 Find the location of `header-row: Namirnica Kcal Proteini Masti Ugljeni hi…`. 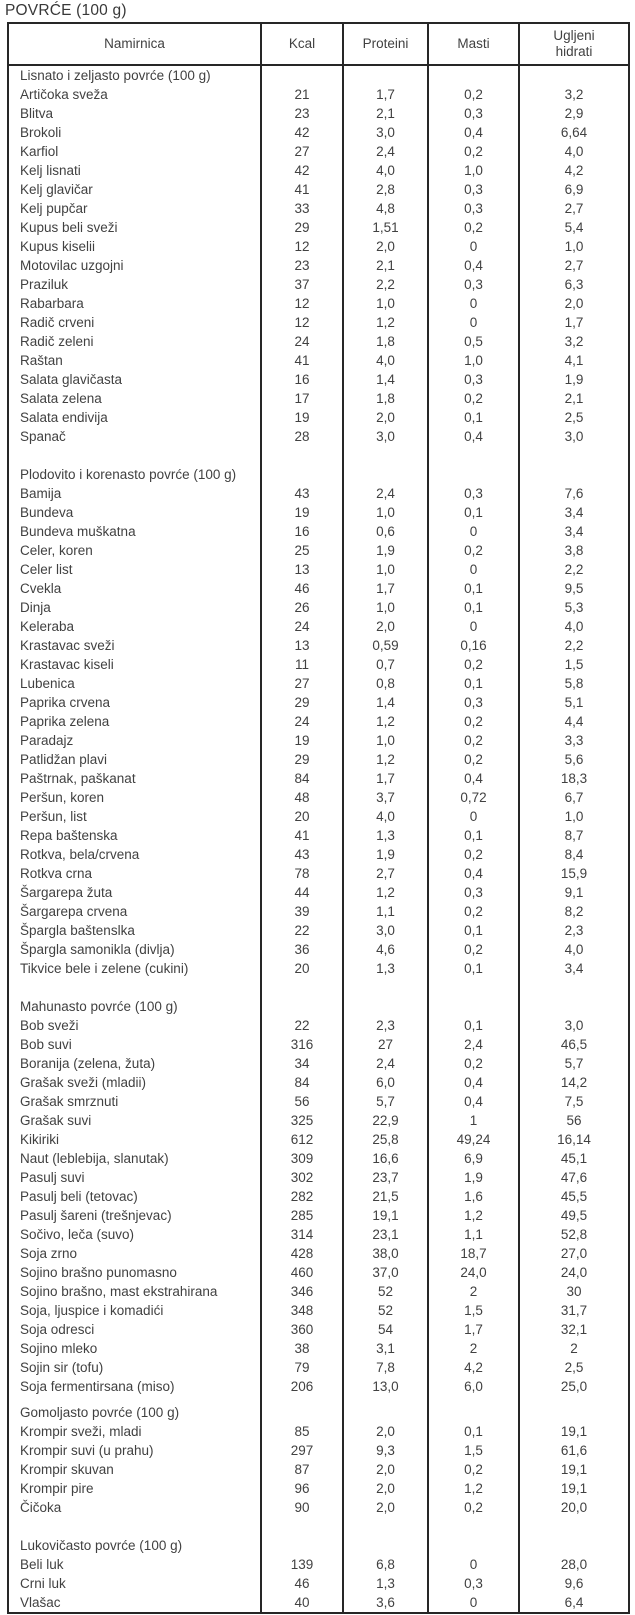

header-row: Namirnica Kcal Proteini Masti Ugljeni hi… is located at coordinates (318, 44).